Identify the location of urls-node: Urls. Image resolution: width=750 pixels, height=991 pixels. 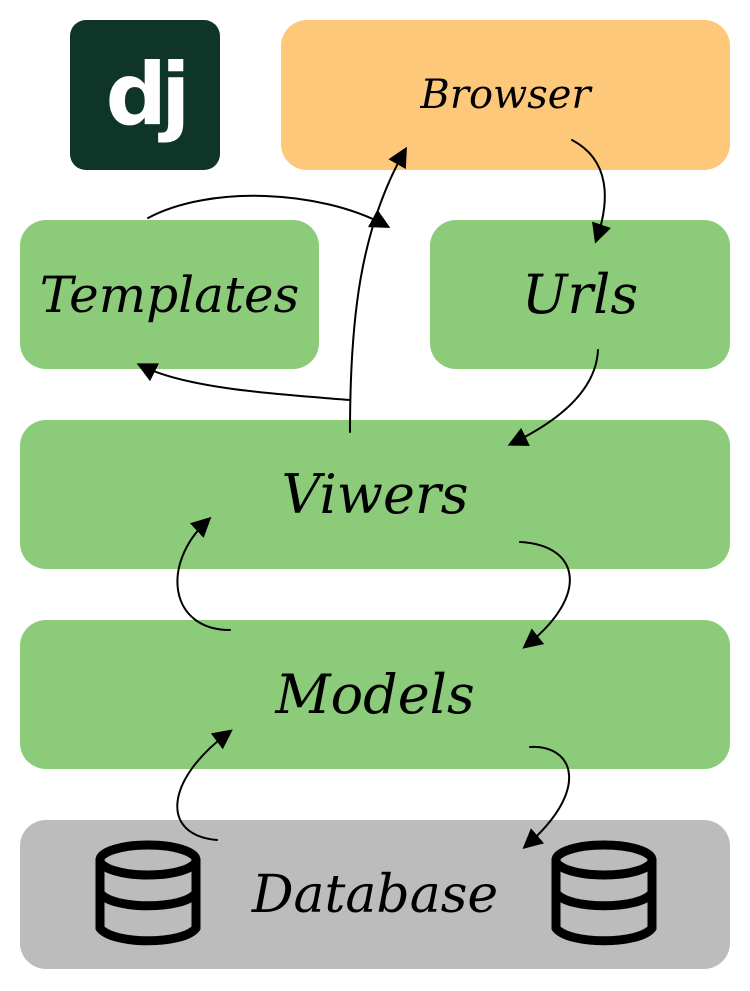
(580, 294).